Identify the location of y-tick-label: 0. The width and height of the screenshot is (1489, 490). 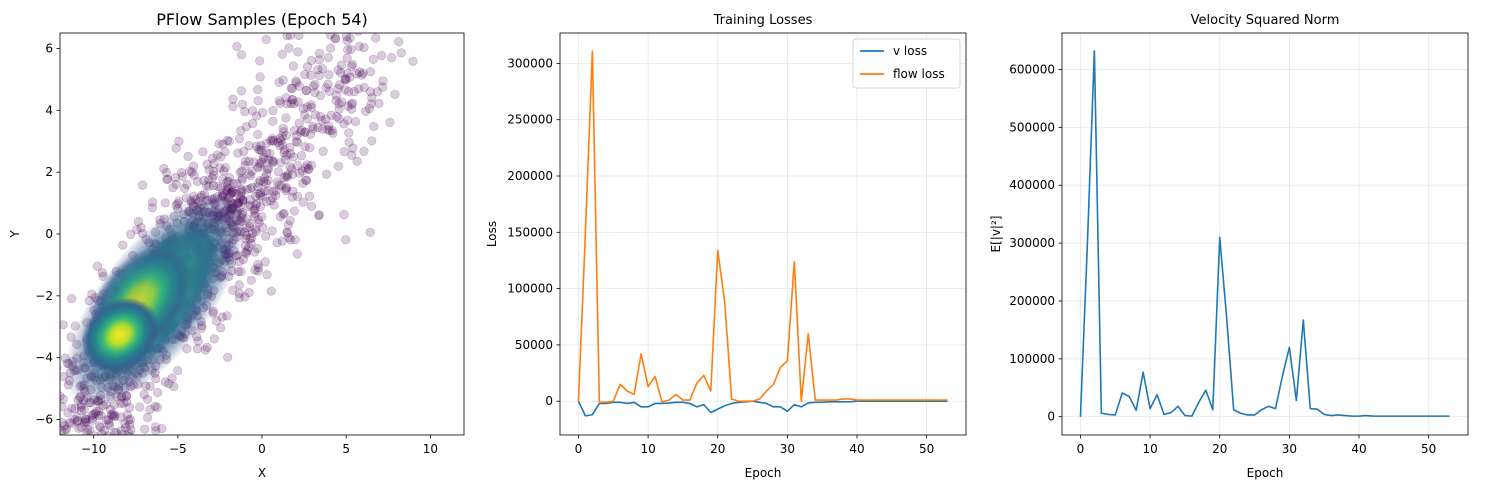
(549, 401).